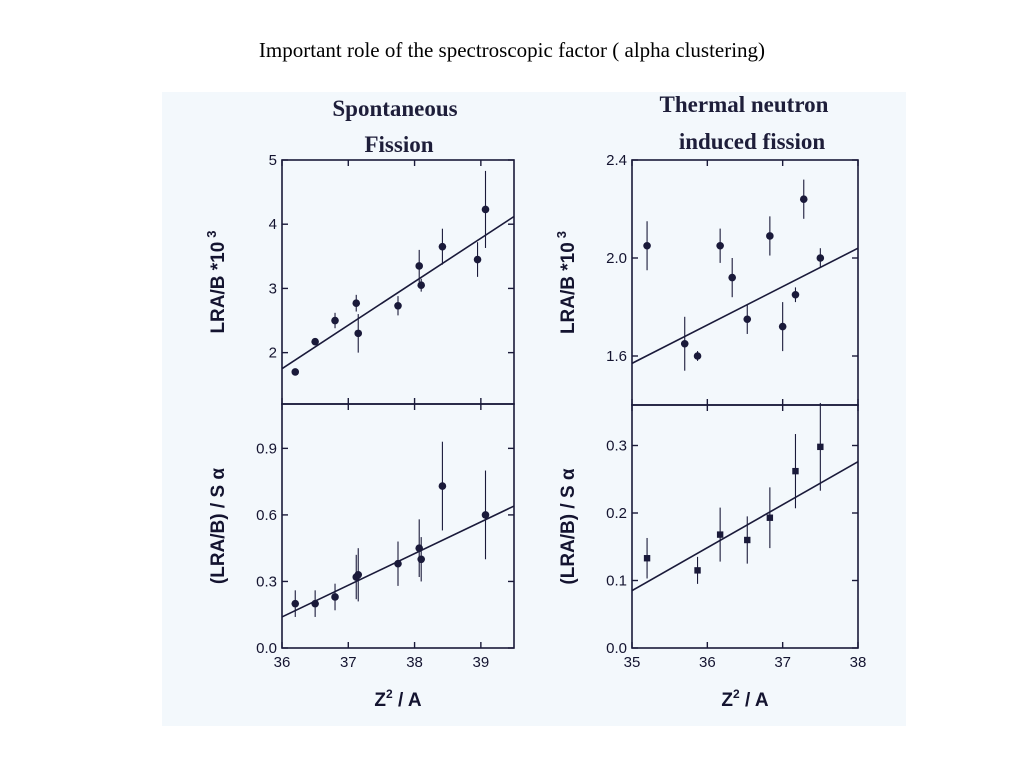 The width and height of the screenshot is (1024, 768). What do you see at coordinates (273, 353) in the screenshot?
I see `y-tick-label: 2` at bounding box center [273, 353].